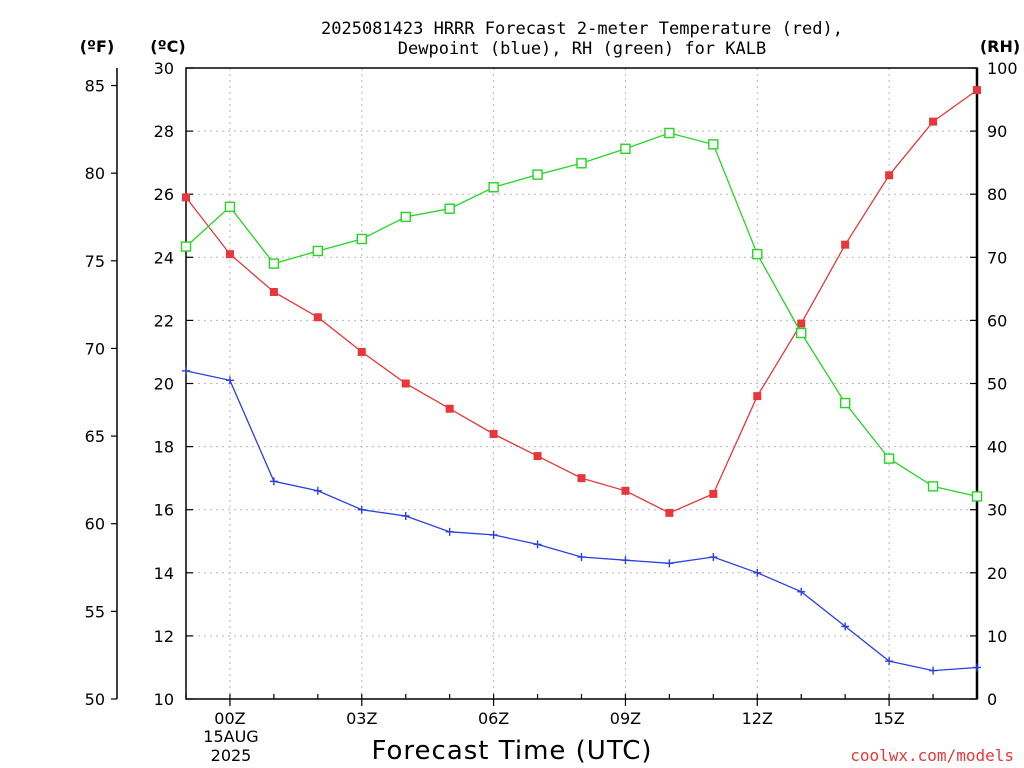 The width and height of the screenshot is (1024, 768). What do you see at coordinates (164, 384) in the screenshot?
I see `celsius-tick-label: 20` at bounding box center [164, 384].